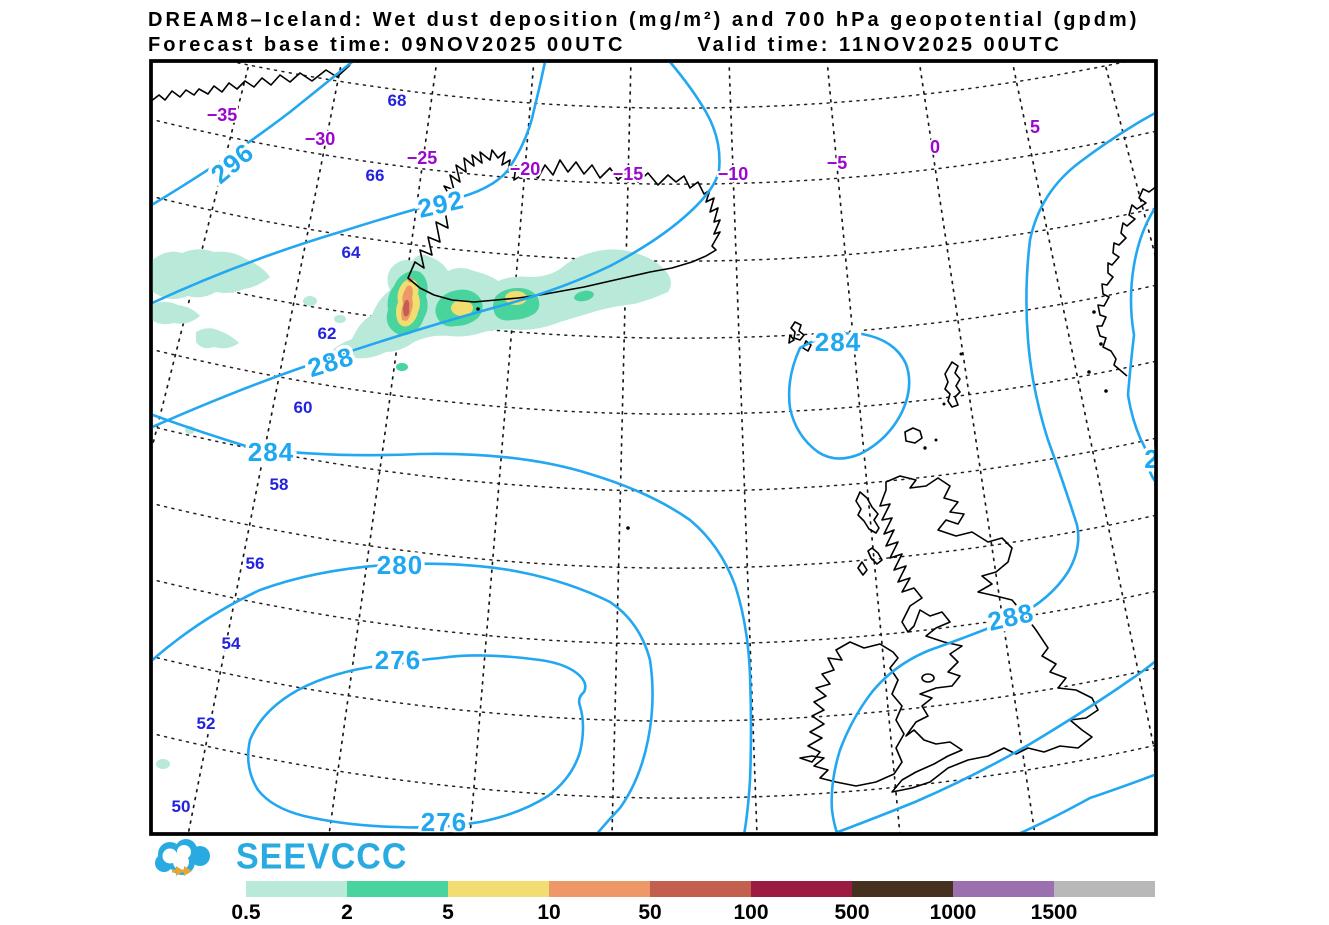 This screenshot has width=1329, height=925. What do you see at coordinates (271, 452) in the screenshot?
I see `contour-label-284: 284` at bounding box center [271, 452].